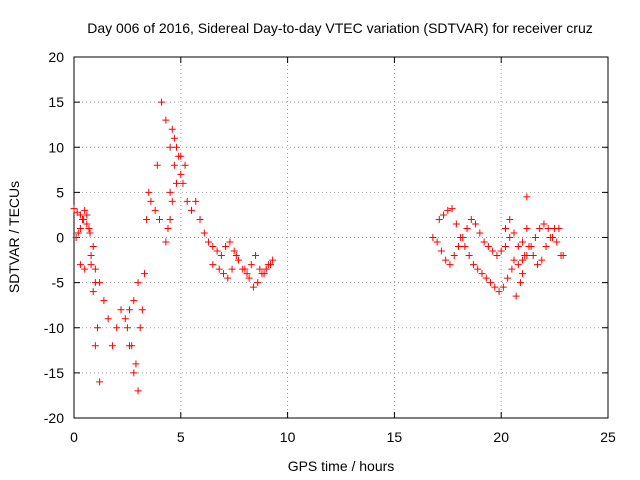  What do you see at coordinates (56, 147) in the screenshot?
I see `y-tick-label: 10` at bounding box center [56, 147].